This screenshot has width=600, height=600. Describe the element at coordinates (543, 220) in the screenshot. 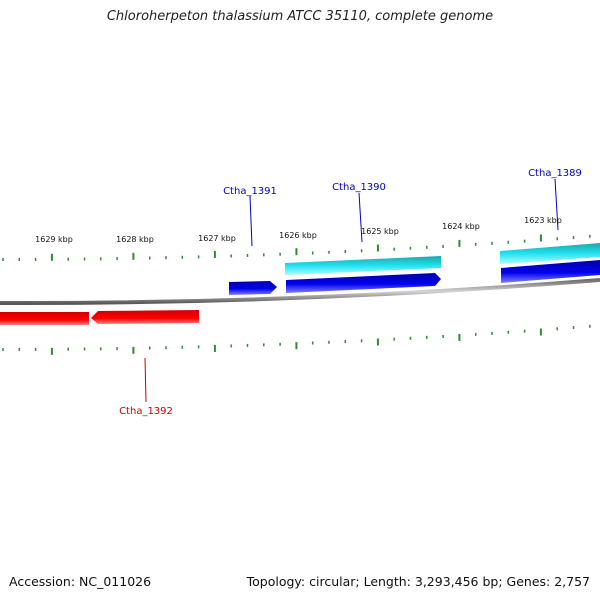

I see `scale-label-1623: 1623 kbp` at that location.